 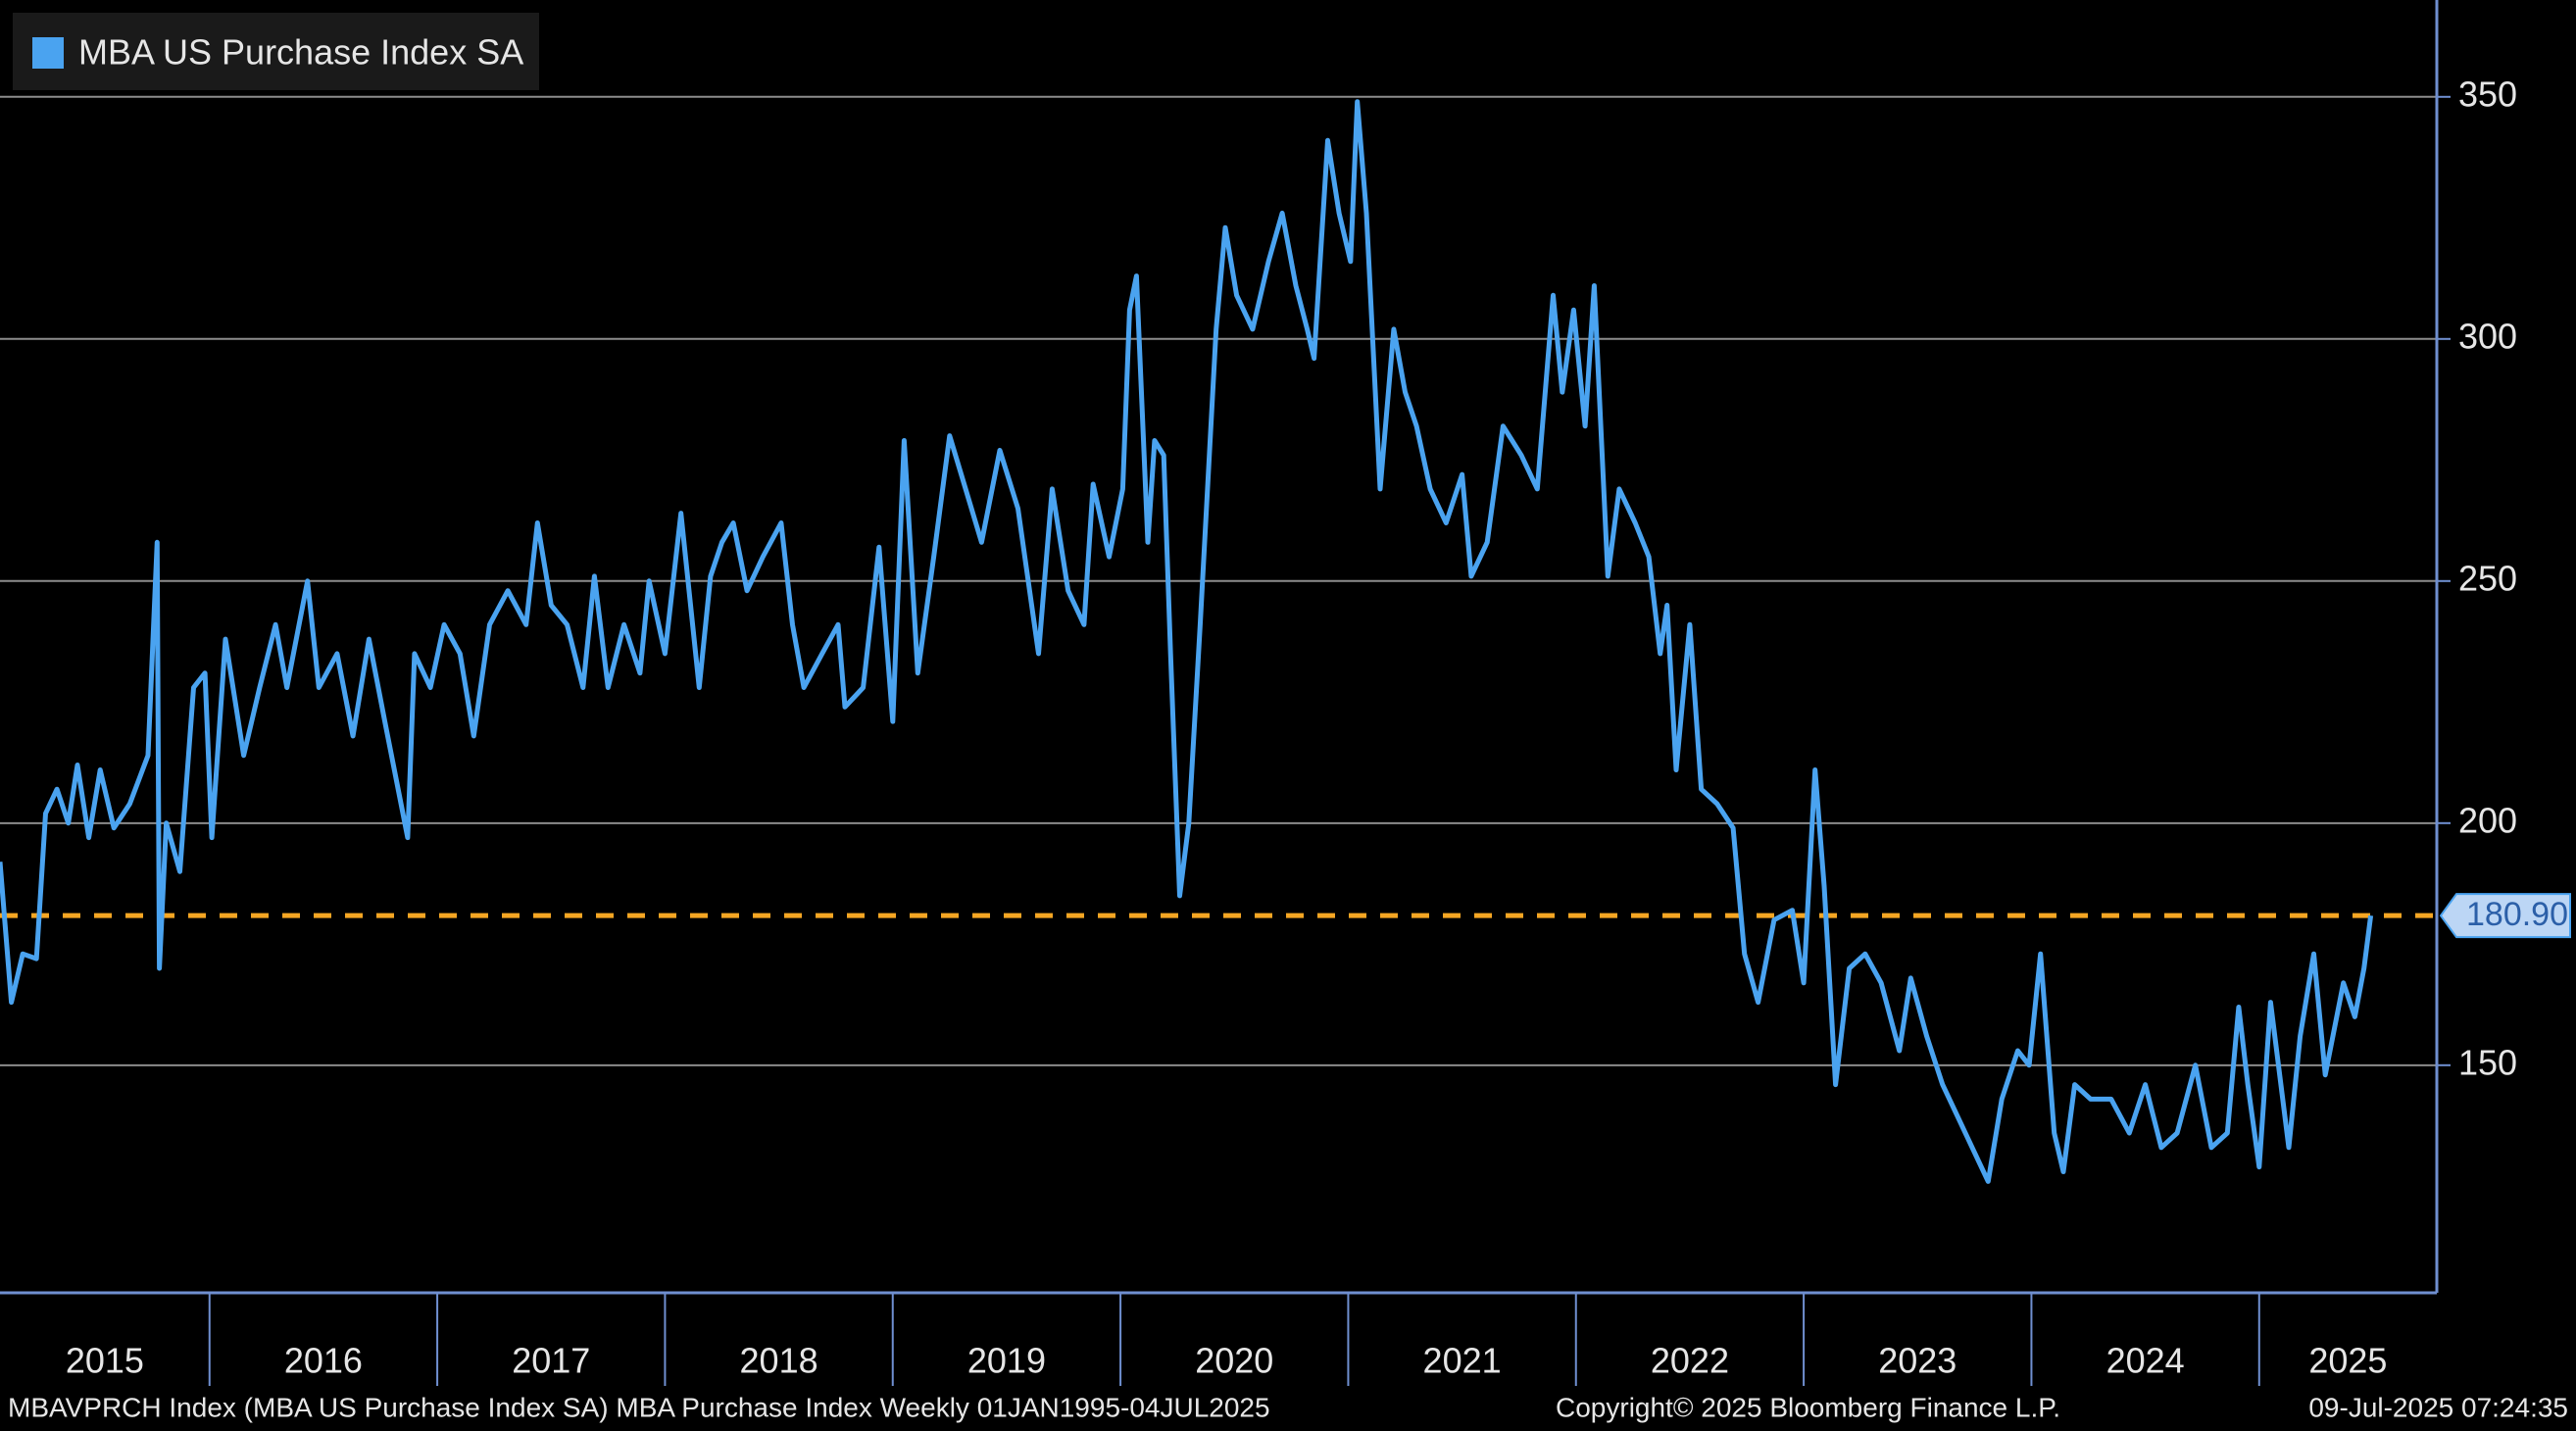 What do you see at coordinates (2438, 1407) in the screenshot?
I see `footer-timestamp: 09-Jul-2025 07:24:35` at bounding box center [2438, 1407].